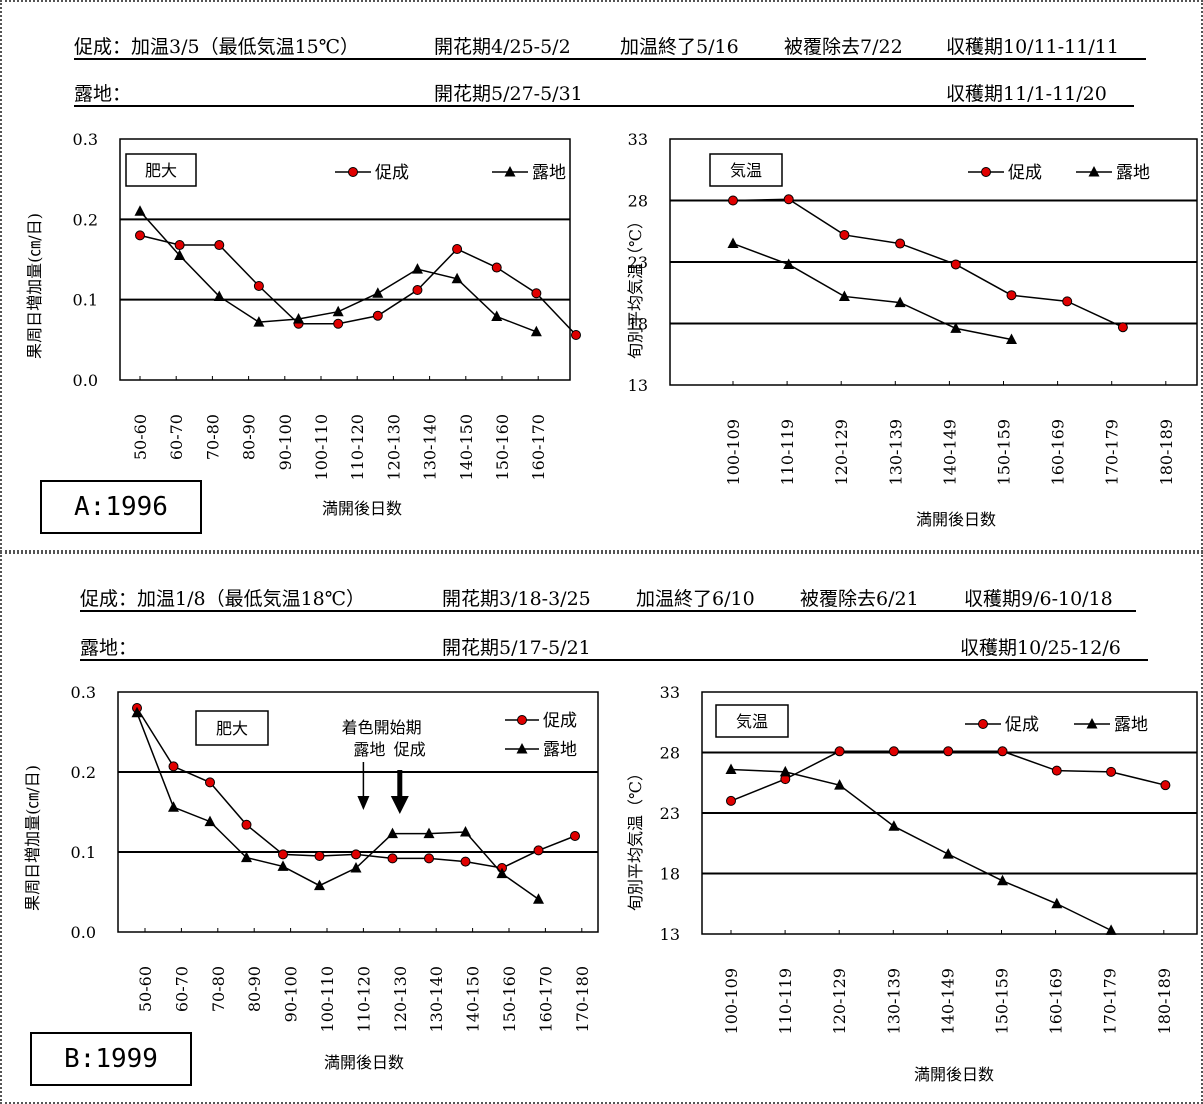 This screenshot has width=1203, height=1104. I want to click on legend-label: 促成, so click(1025, 173).